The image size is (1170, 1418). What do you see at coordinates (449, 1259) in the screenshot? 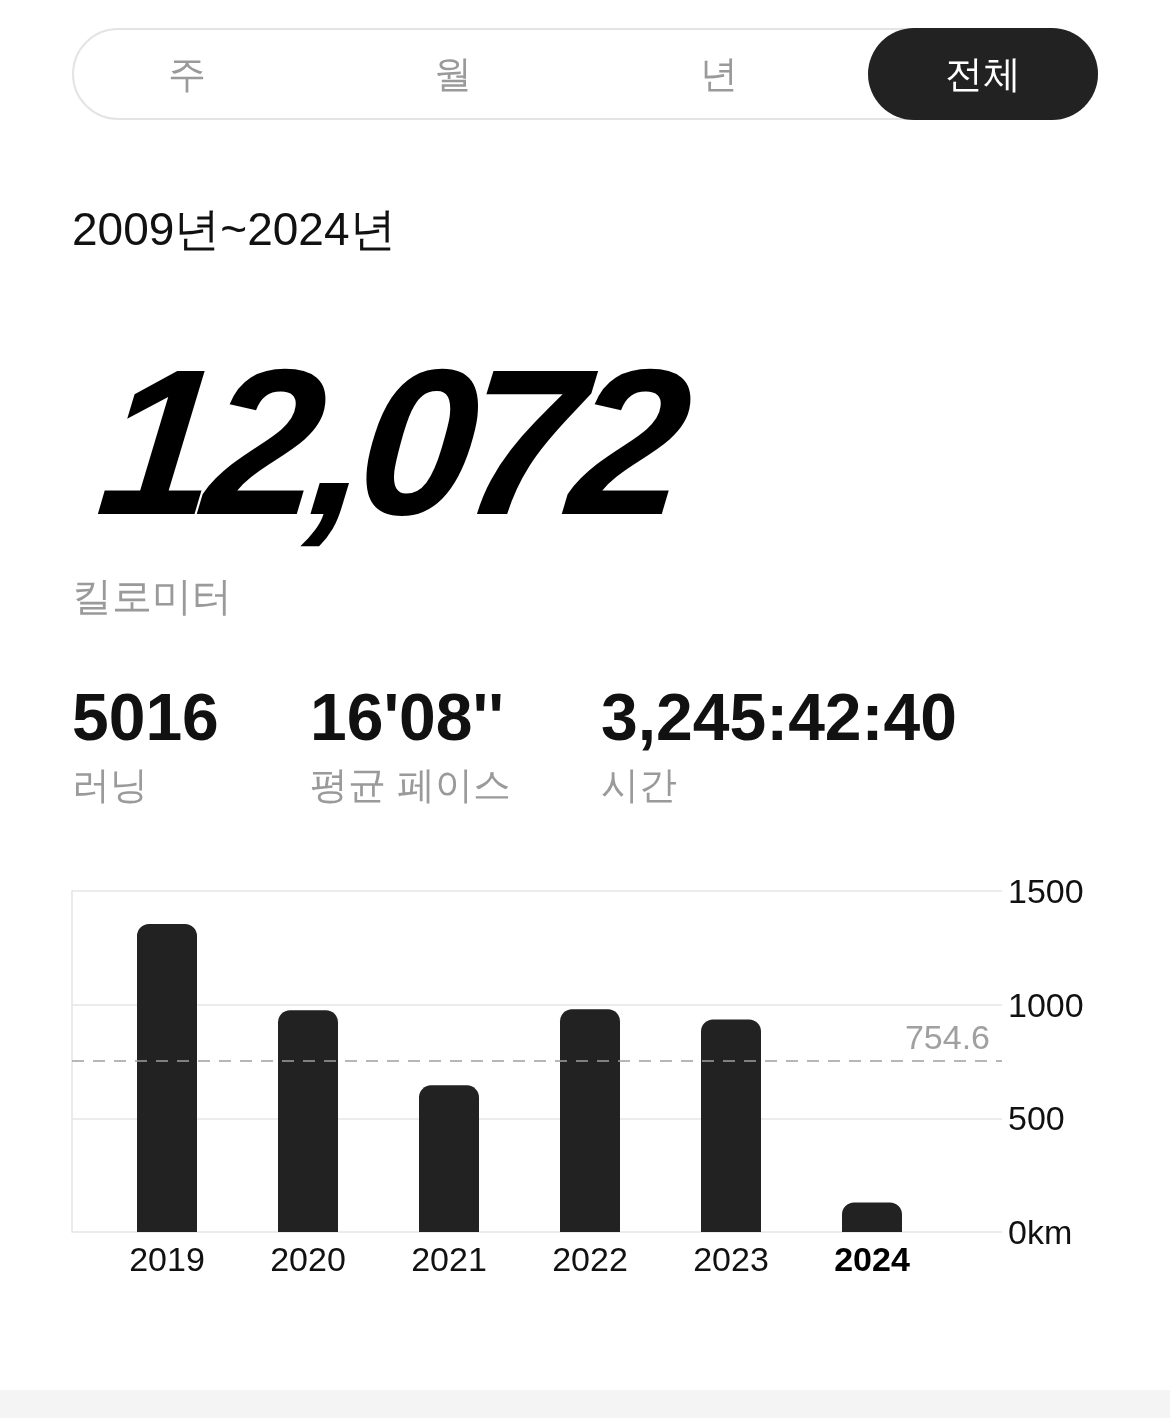
I see `x-tick-label: 2021` at bounding box center [449, 1259].